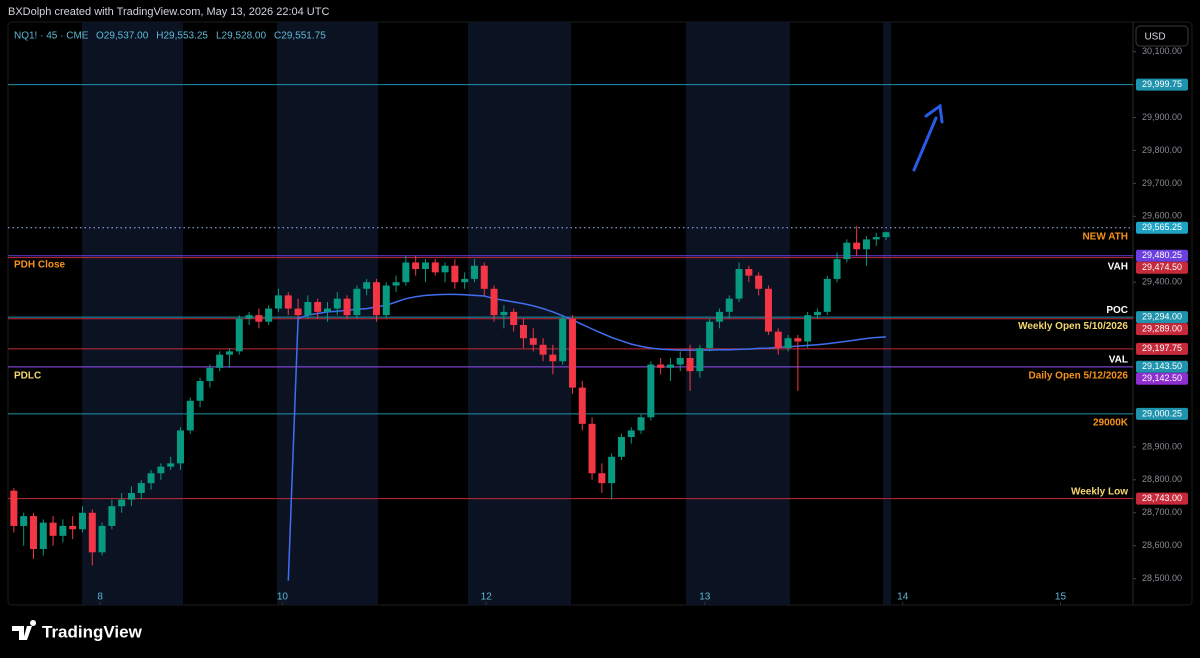  I want to click on x-tick-label: 15, so click(1061, 597).